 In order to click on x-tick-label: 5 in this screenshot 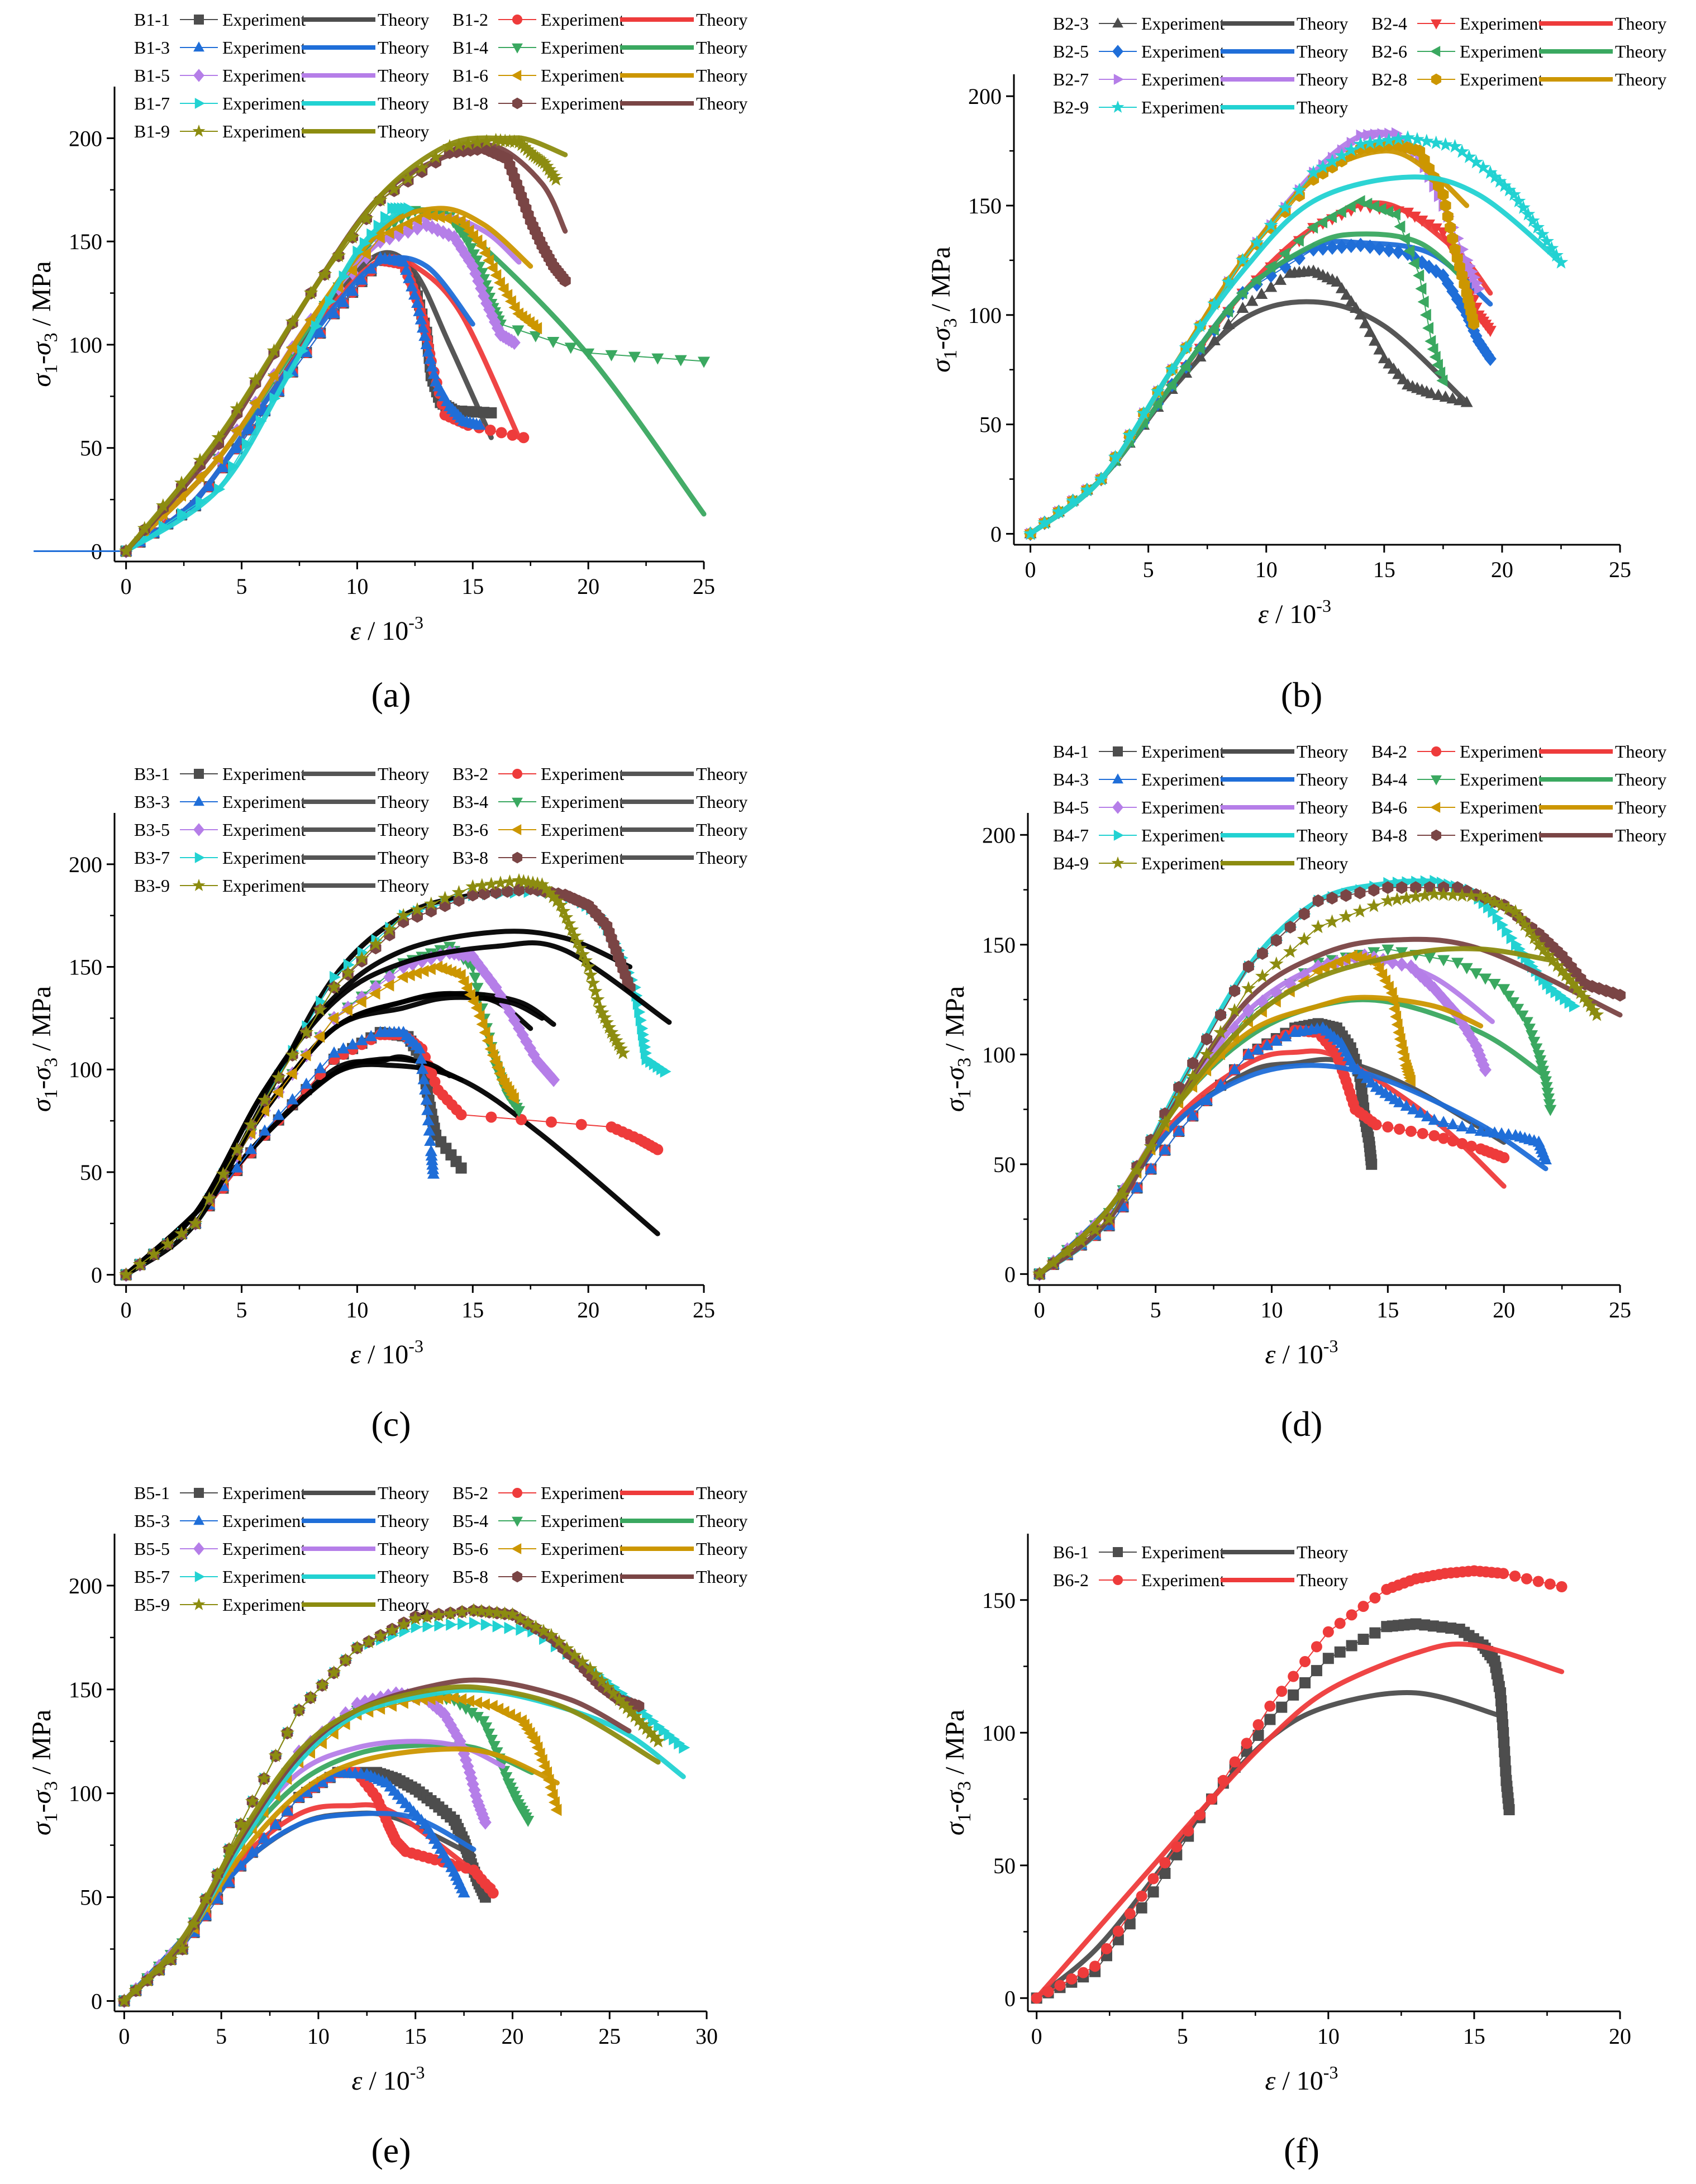, I will do `click(1148, 569)`.